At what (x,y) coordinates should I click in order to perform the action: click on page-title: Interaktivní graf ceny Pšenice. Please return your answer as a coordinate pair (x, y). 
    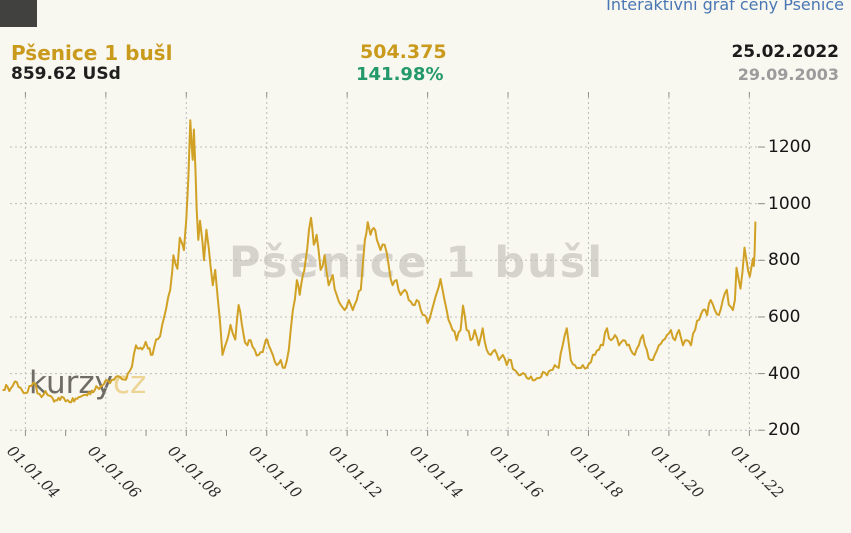
    Looking at the image, I should click on (725, 7).